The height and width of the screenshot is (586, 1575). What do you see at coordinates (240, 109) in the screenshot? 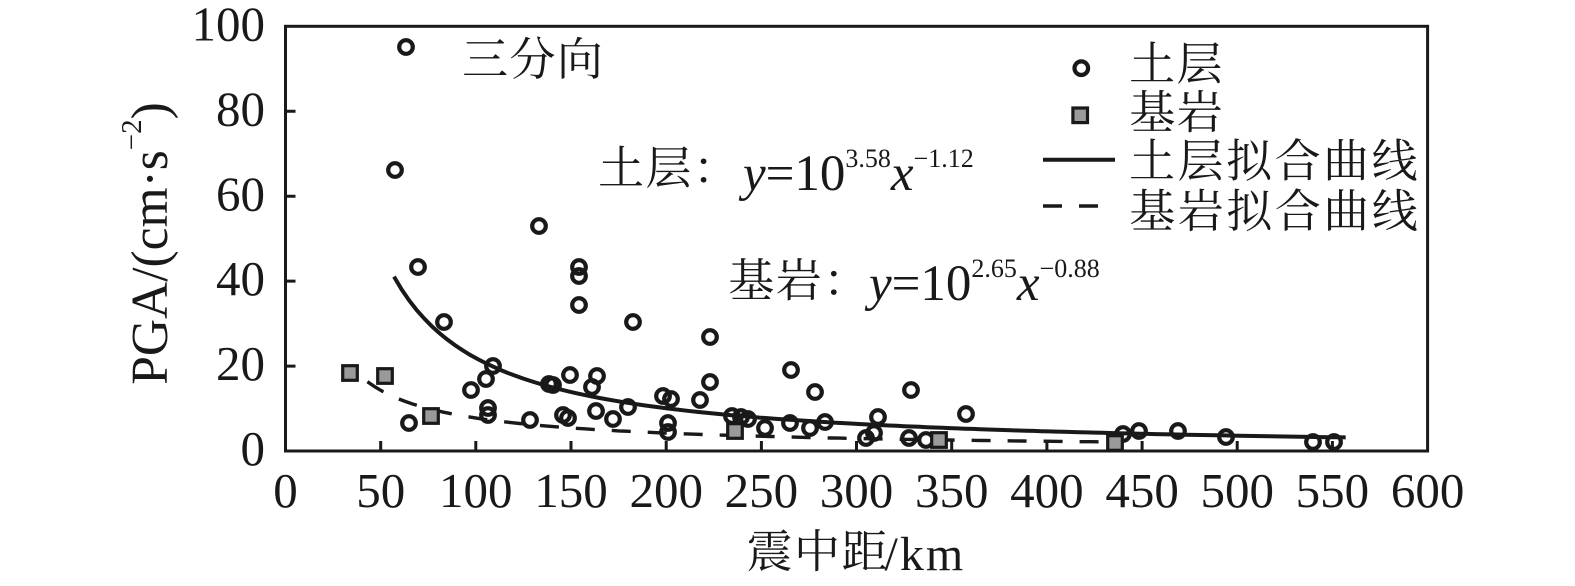
I see `svg-text: 80` at bounding box center [240, 109].